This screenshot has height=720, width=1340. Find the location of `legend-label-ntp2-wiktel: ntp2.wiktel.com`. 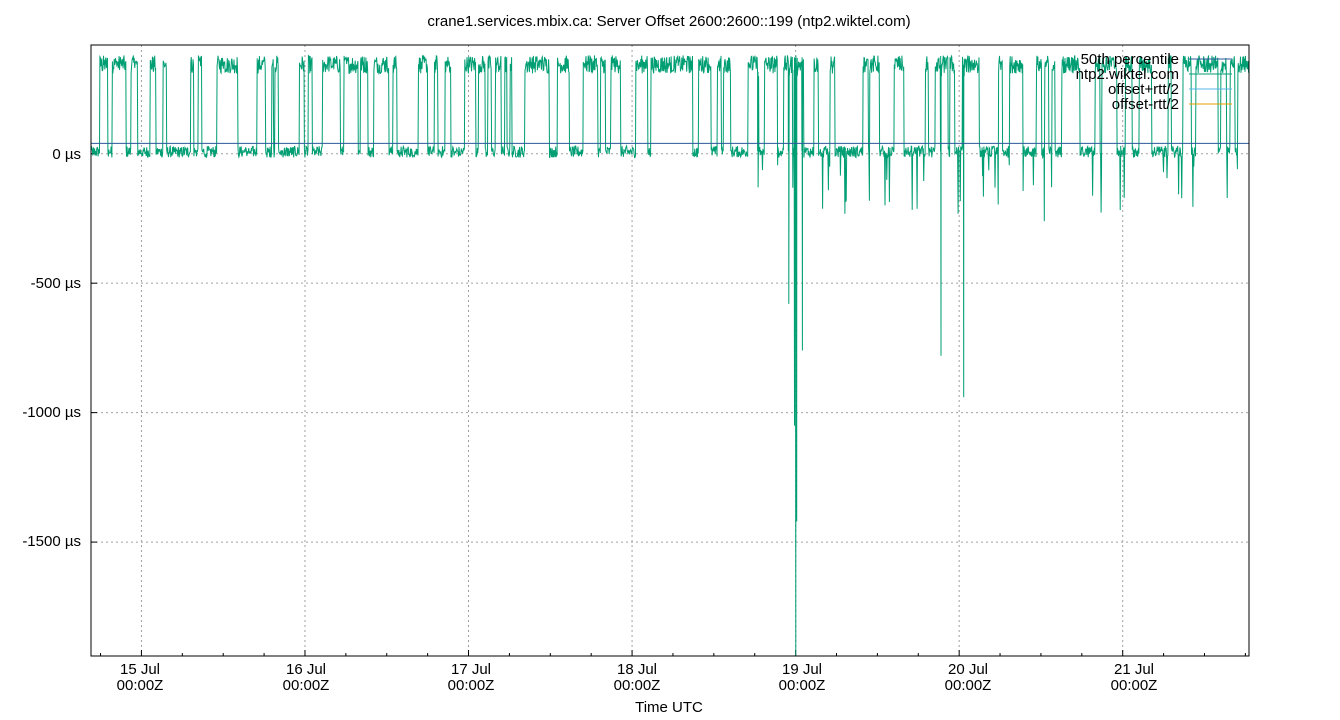

legend-label-ntp2-wiktel: ntp2.wiktel.com is located at coordinates (1127, 74).